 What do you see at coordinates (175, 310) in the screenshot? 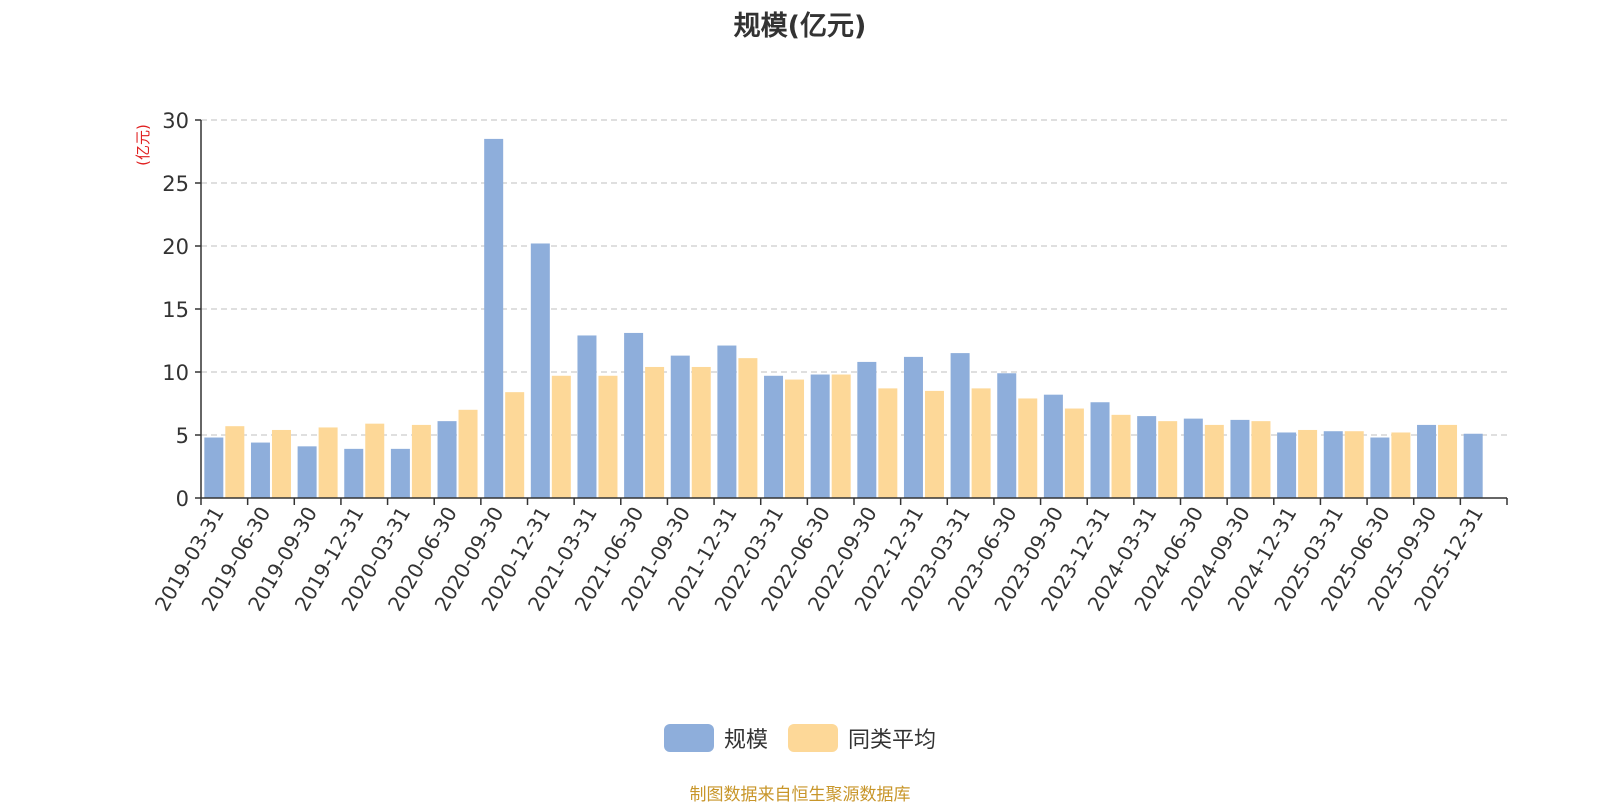
I see `y-tick-label: 15` at bounding box center [175, 310].